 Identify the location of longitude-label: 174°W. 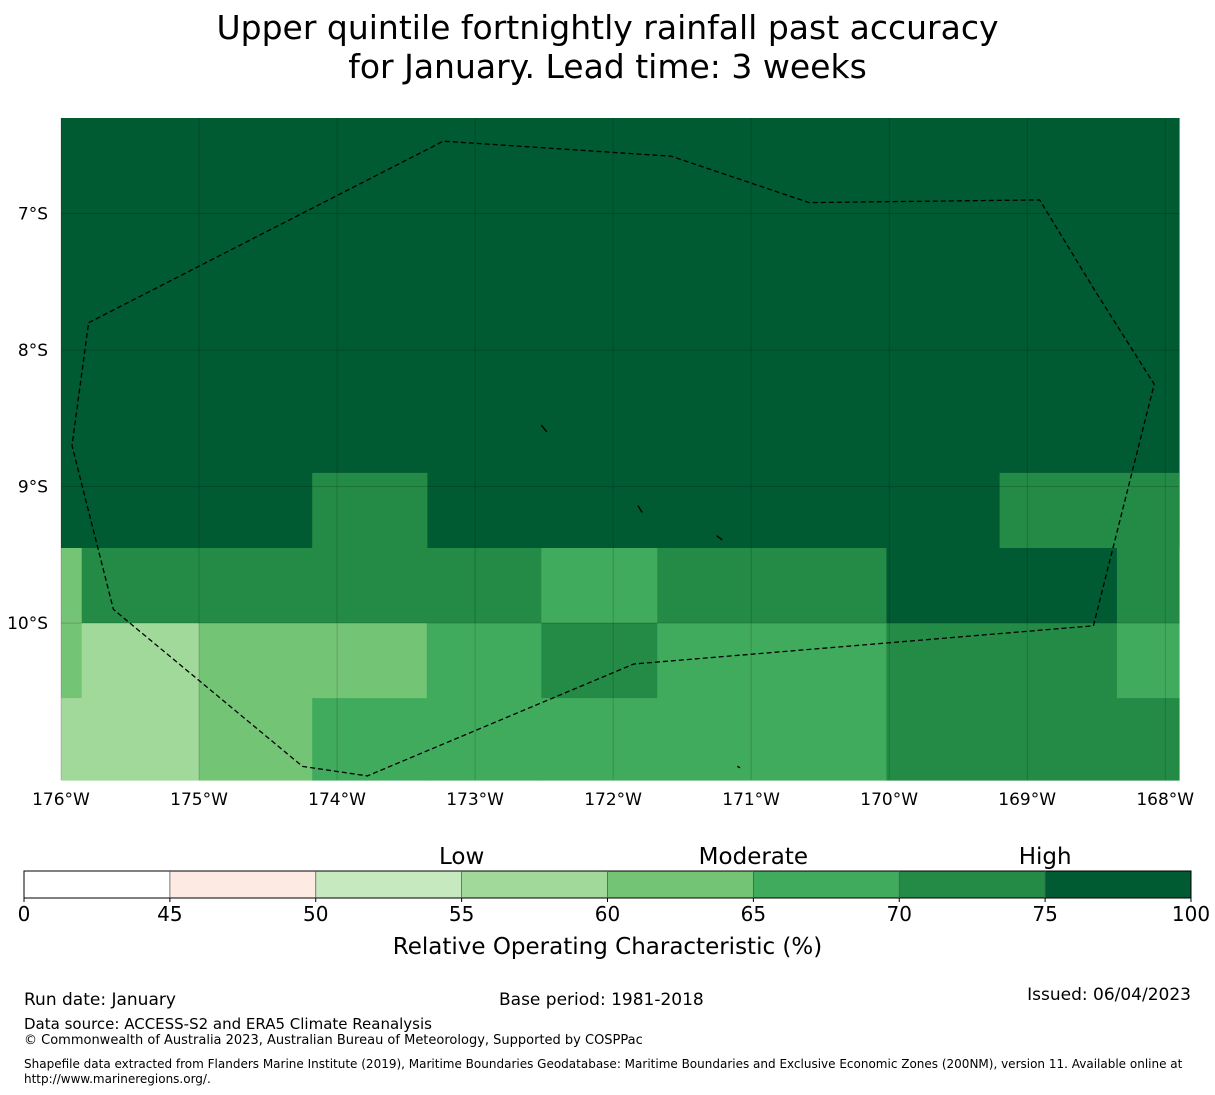
(337, 800).